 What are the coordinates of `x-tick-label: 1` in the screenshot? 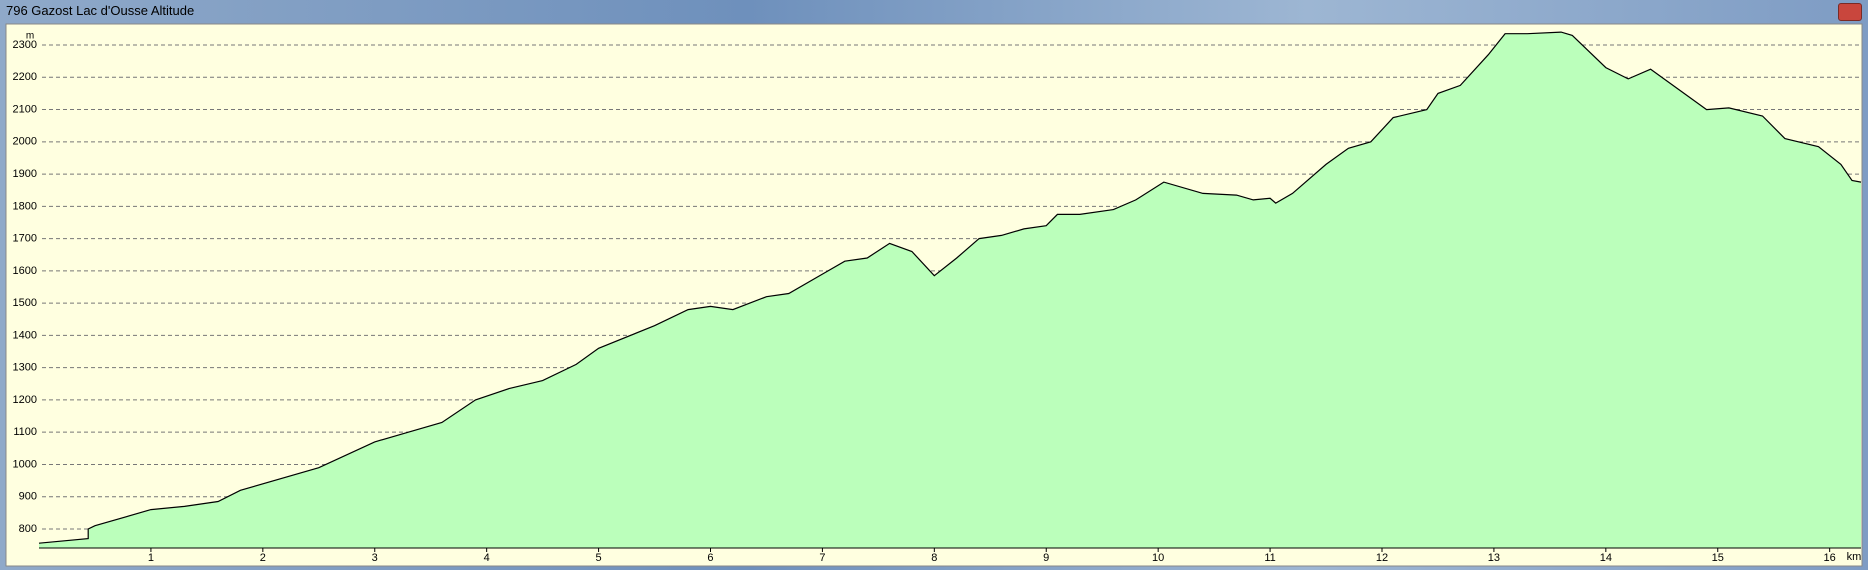 It's located at (151, 558).